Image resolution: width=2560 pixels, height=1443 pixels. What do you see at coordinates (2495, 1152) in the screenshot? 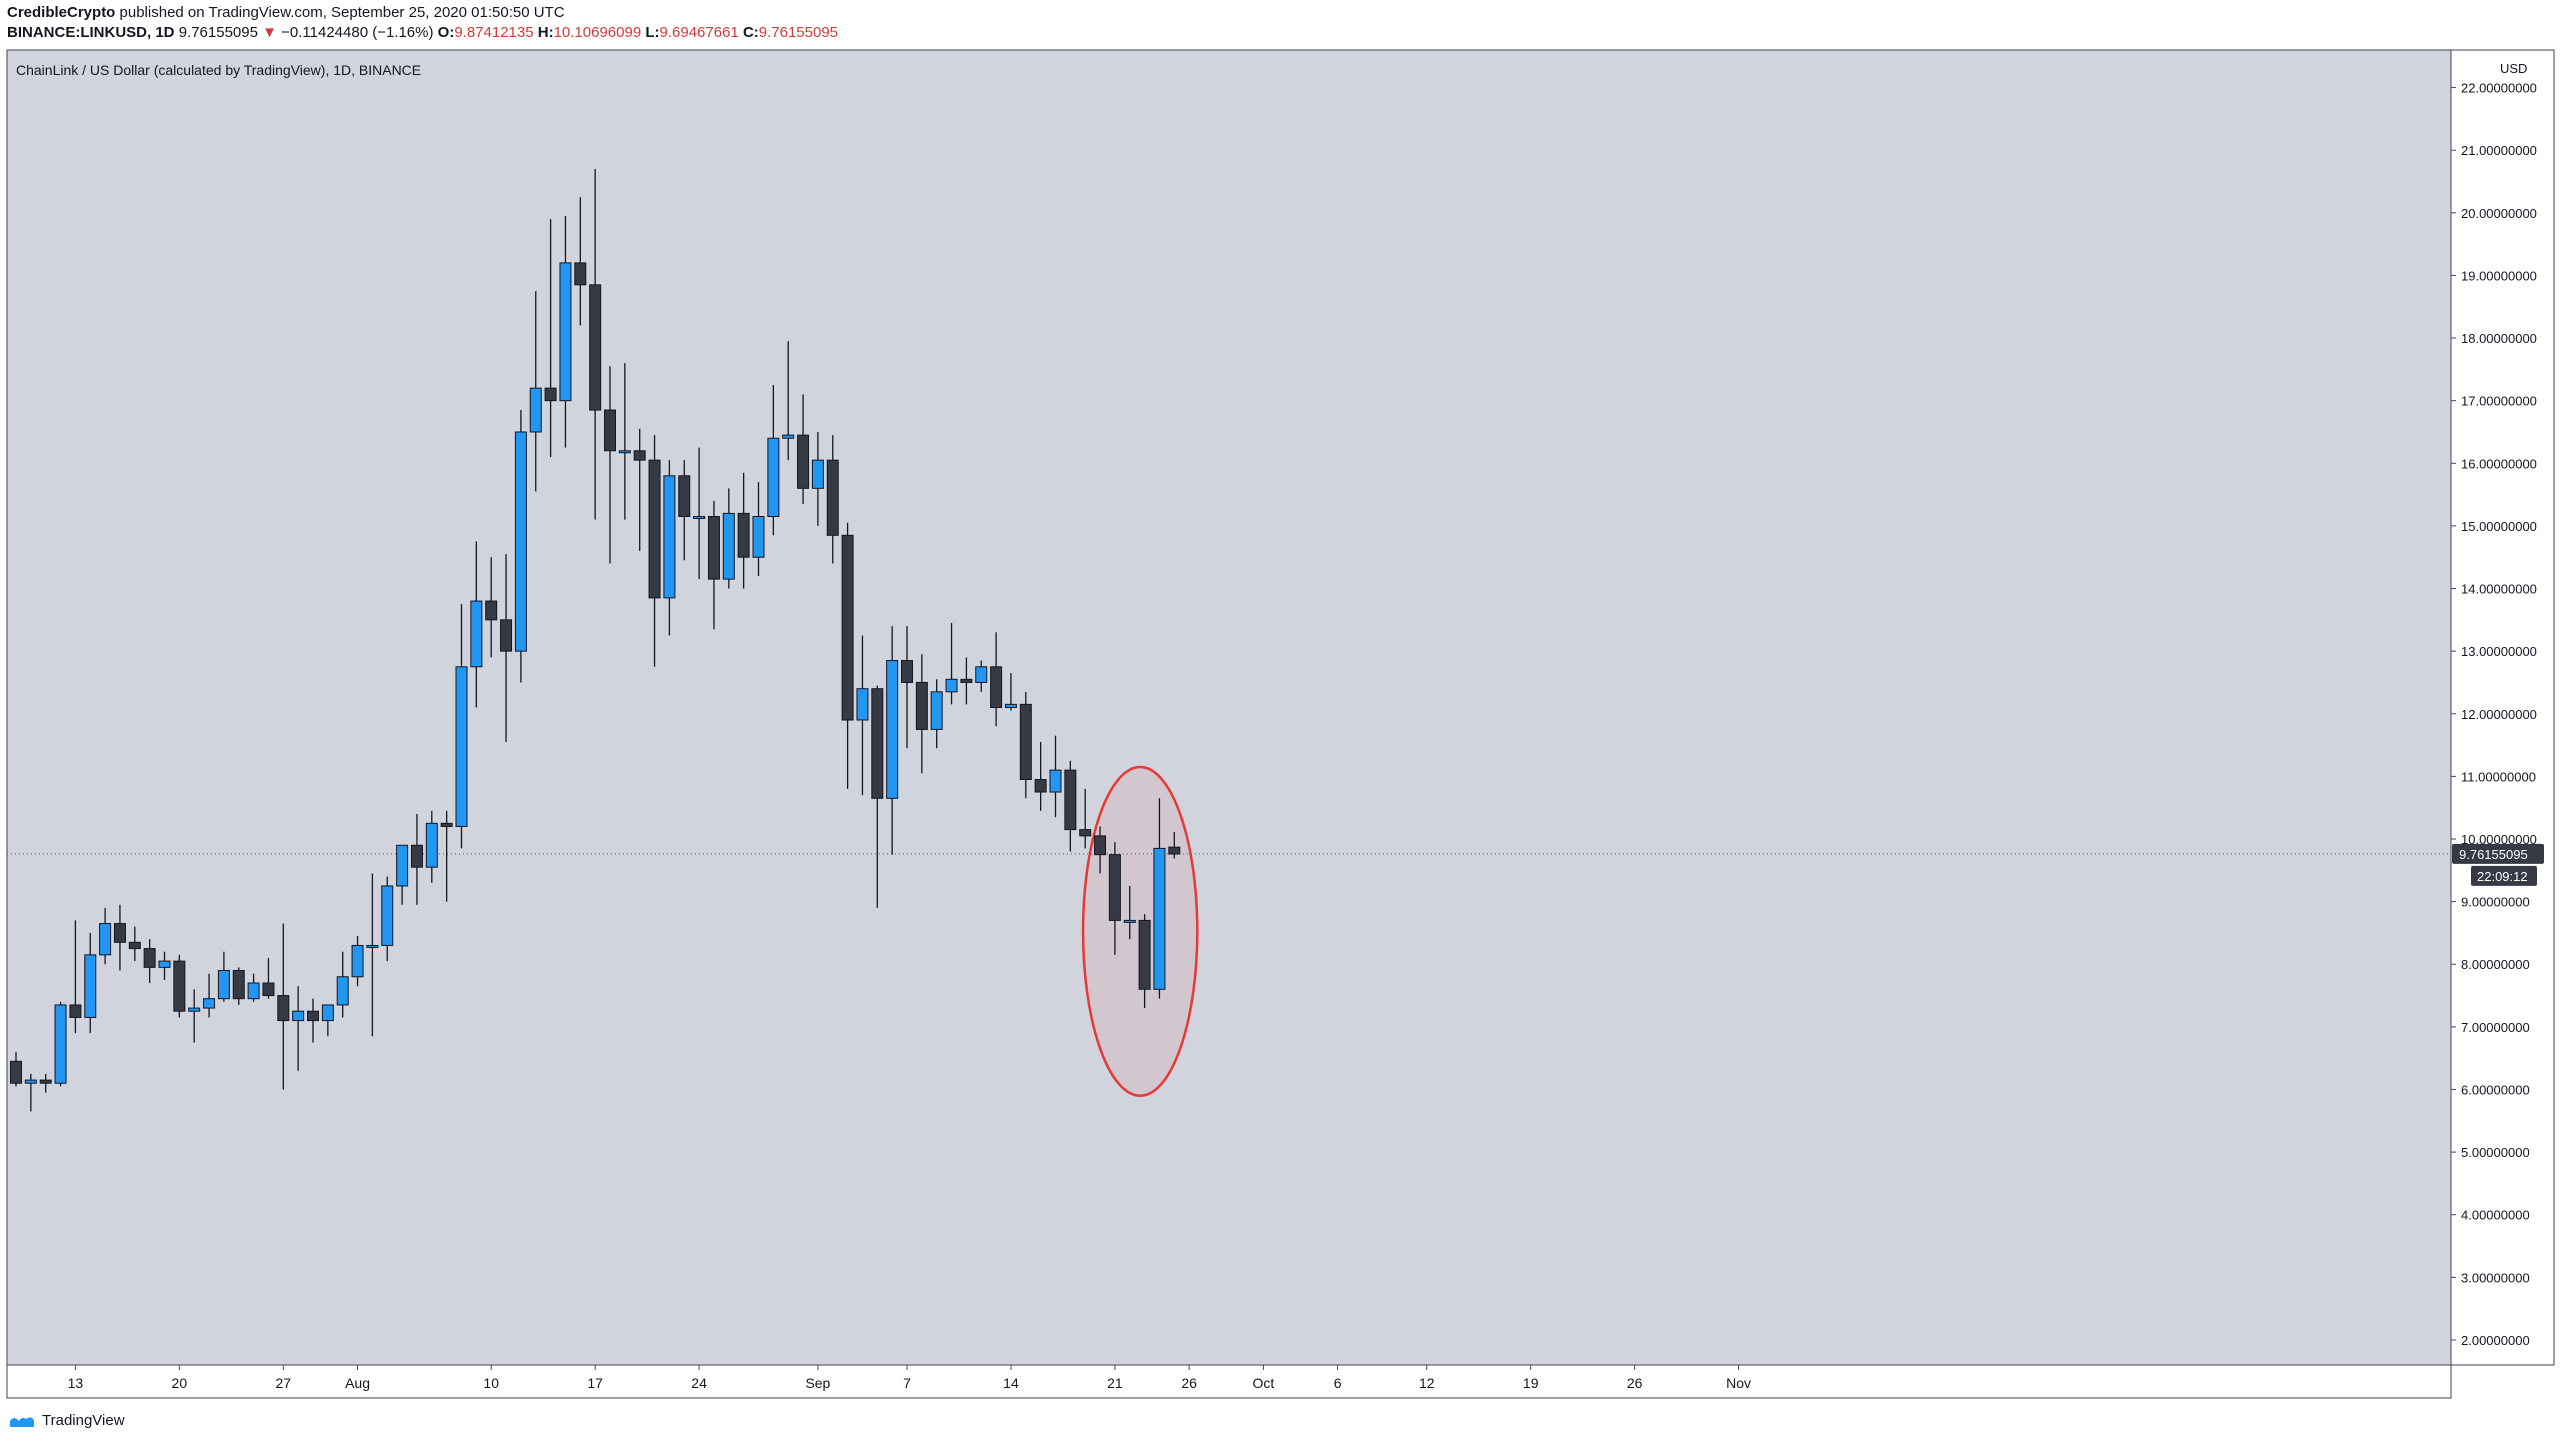
I see `y-tick-label: 5.00000000` at bounding box center [2495, 1152].